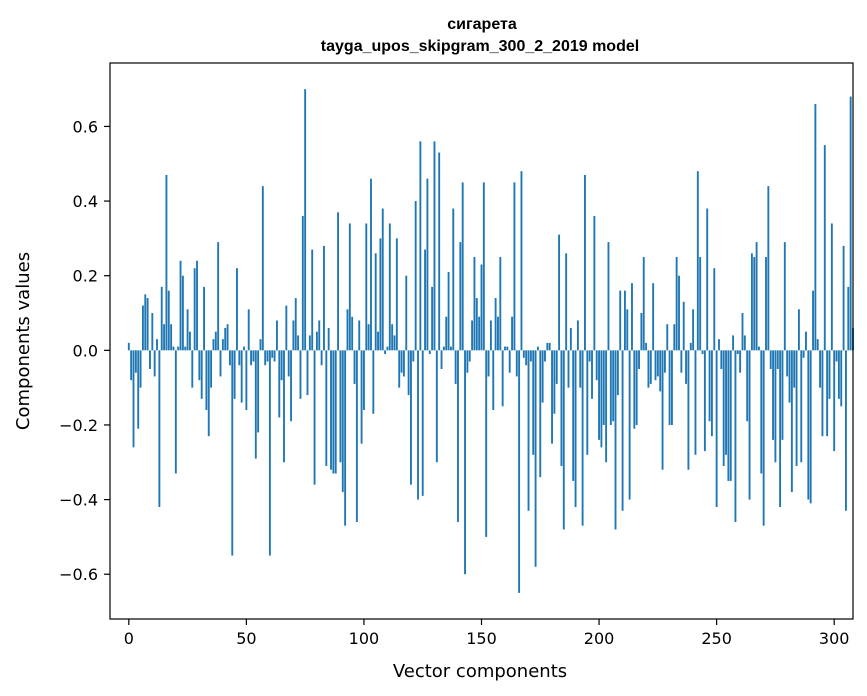  Describe the element at coordinates (716, 638) in the screenshot. I see `x-tick-label: 250` at that location.